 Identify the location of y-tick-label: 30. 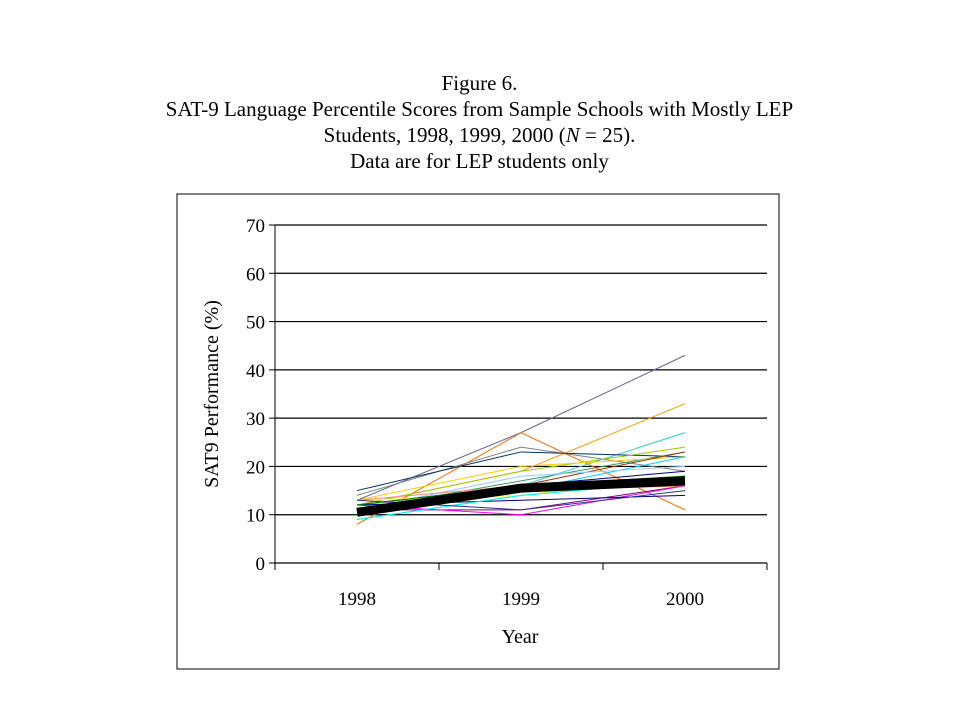
(255, 419).